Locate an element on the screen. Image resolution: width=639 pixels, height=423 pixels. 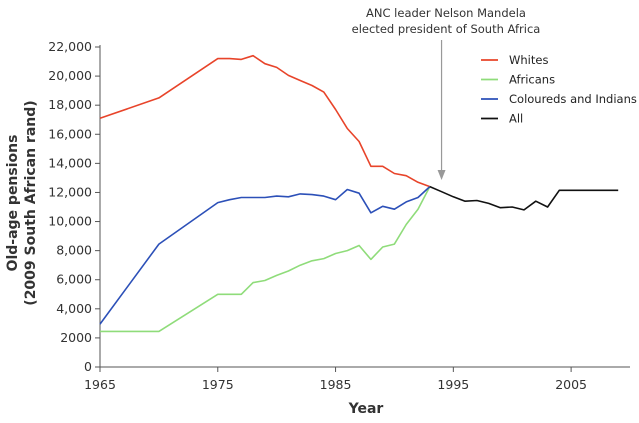
x-tick-label: 1985 is located at coordinates (336, 384).